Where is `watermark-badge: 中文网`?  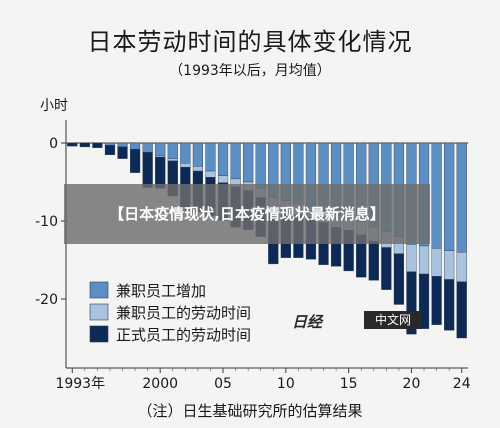
watermark-badge: 中文网 is located at coordinates (393, 320).